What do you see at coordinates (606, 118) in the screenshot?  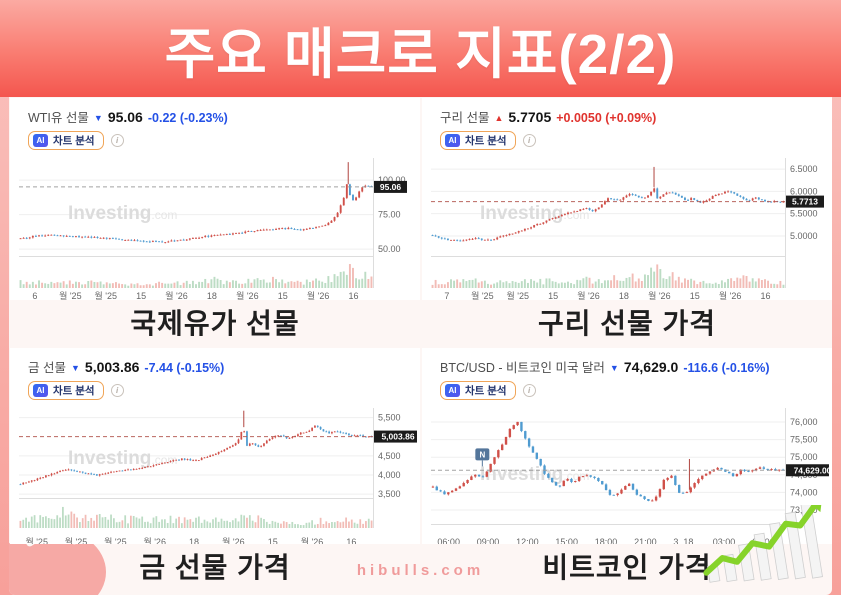 I see `price-change: +0.0050 (+0.09%)` at bounding box center [606, 118].